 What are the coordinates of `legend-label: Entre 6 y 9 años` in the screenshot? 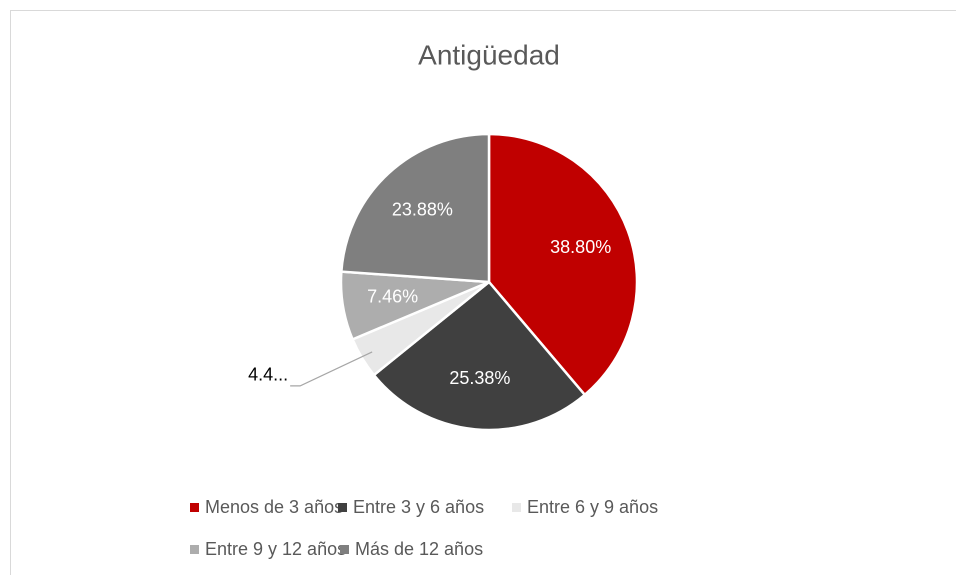 It's located at (592, 507).